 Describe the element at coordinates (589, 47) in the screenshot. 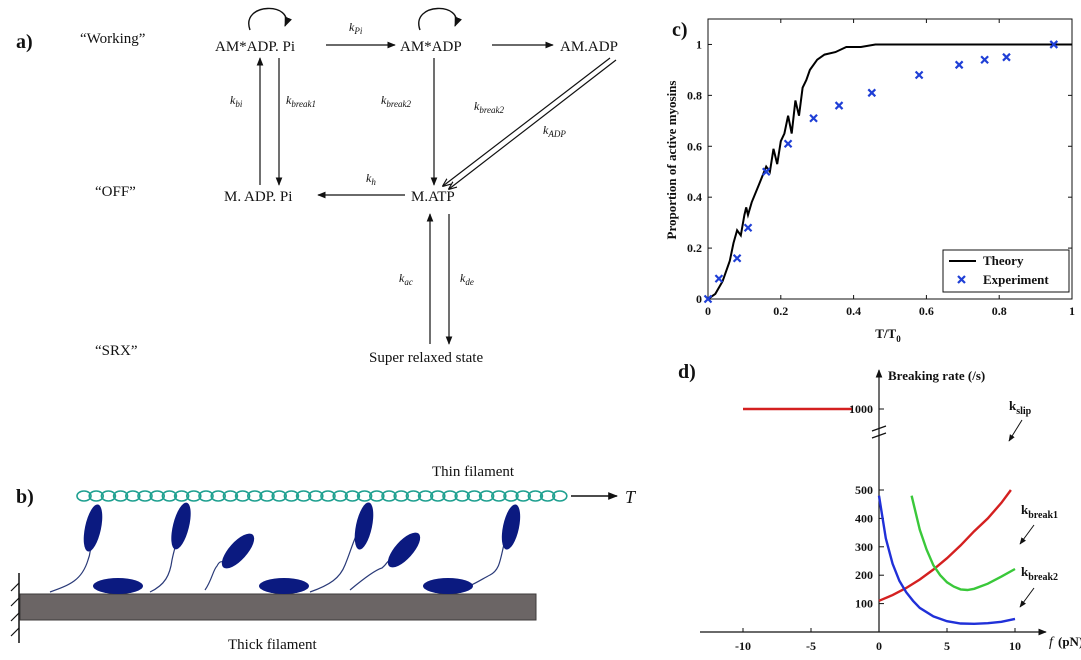

I see `state-am-adp: AM.ADP` at that location.